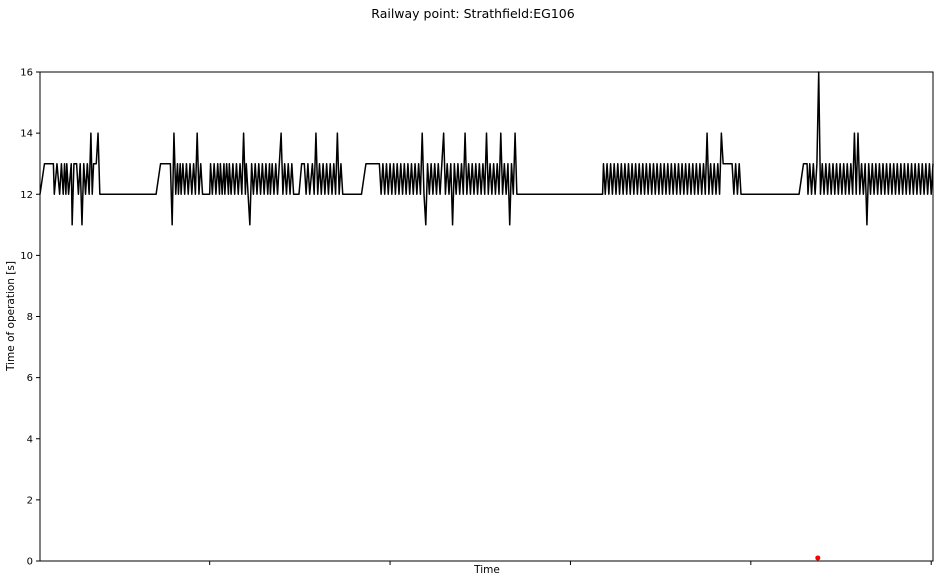 This screenshot has height=582, width=944. What do you see at coordinates (570, 563) in the screenshot?
I see `x-axis` at bounding box center [570, 563].